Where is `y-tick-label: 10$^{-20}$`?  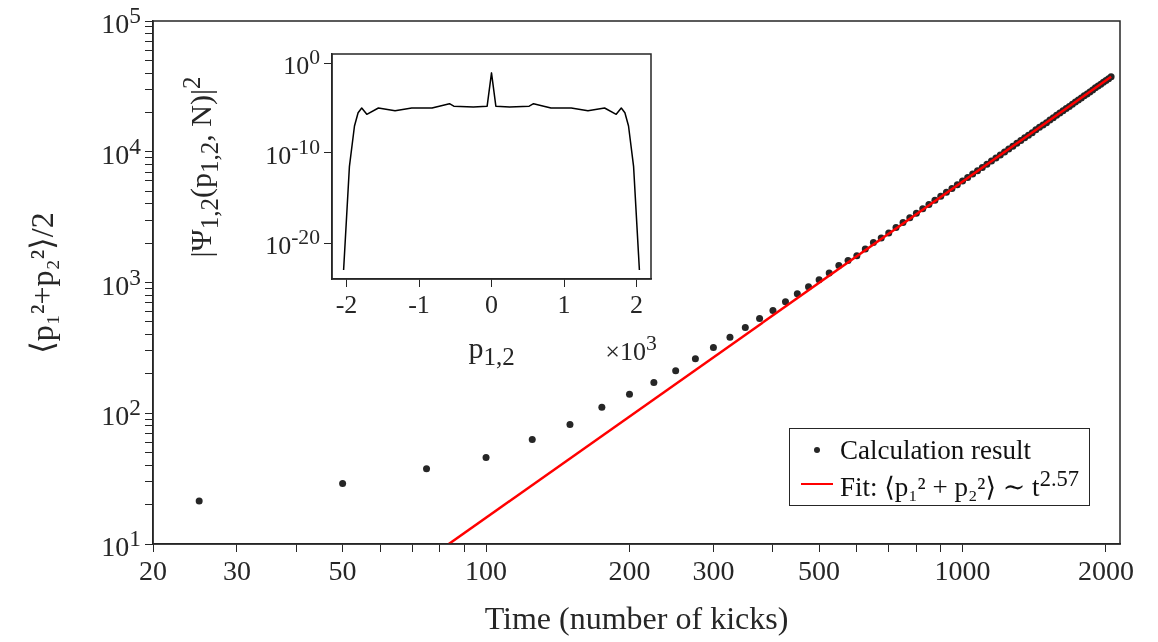 y-tick-label: 10$^{-20}$ is located at coordinates (292, 242).